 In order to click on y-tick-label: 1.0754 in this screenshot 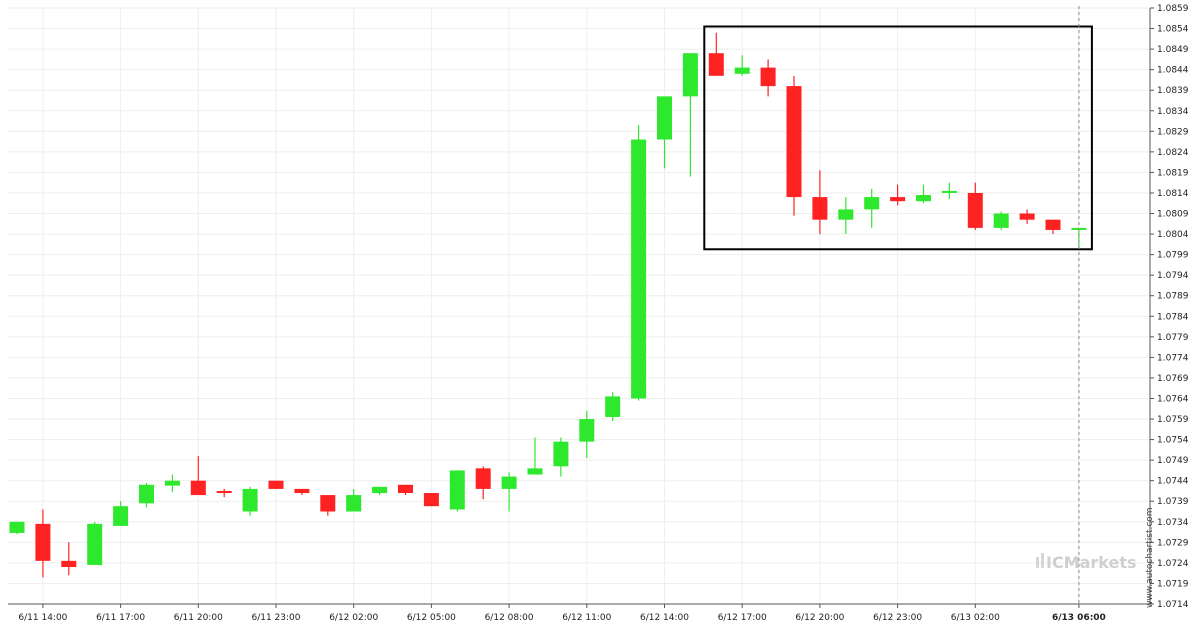, I will do `click(1173, 441)`.